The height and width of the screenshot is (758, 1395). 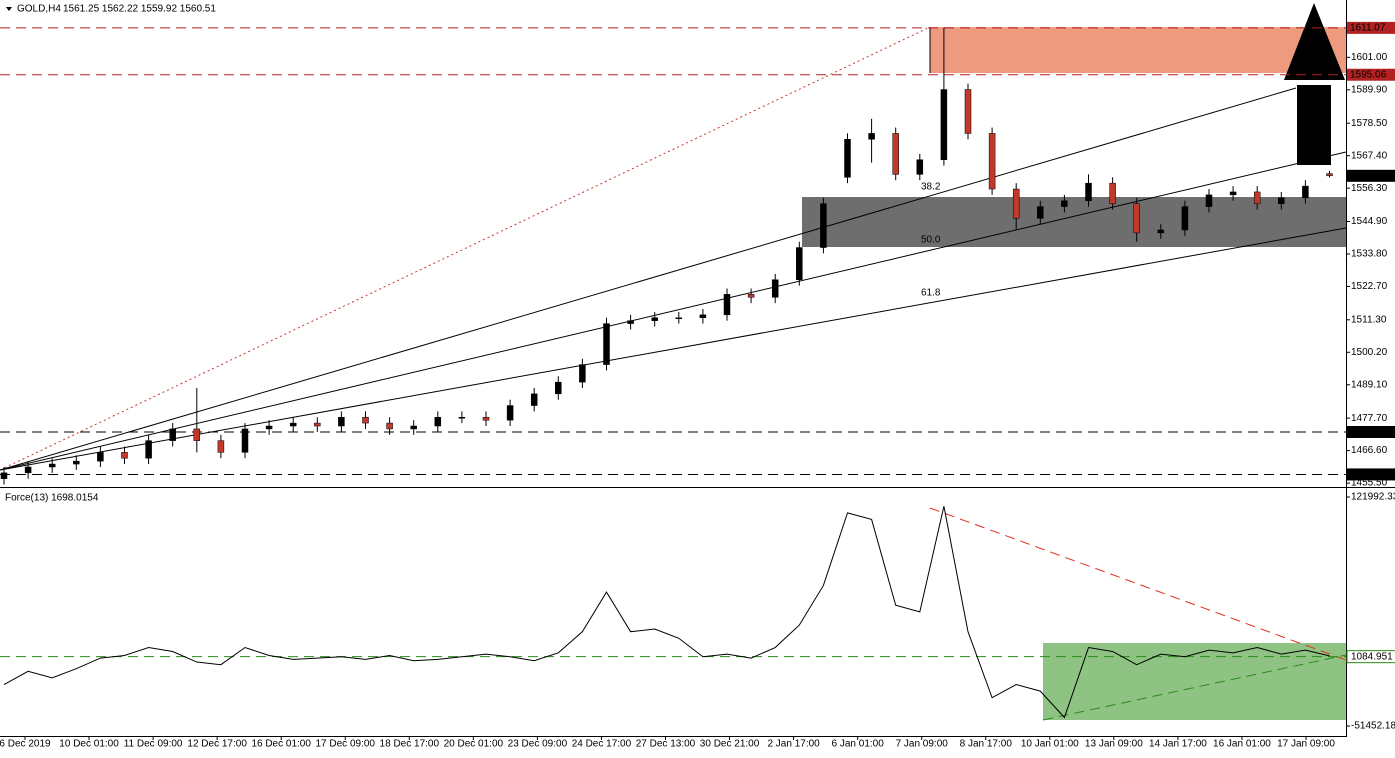 I want to click on y-tick-label: 1466.60, so click(x=1369, y=450).